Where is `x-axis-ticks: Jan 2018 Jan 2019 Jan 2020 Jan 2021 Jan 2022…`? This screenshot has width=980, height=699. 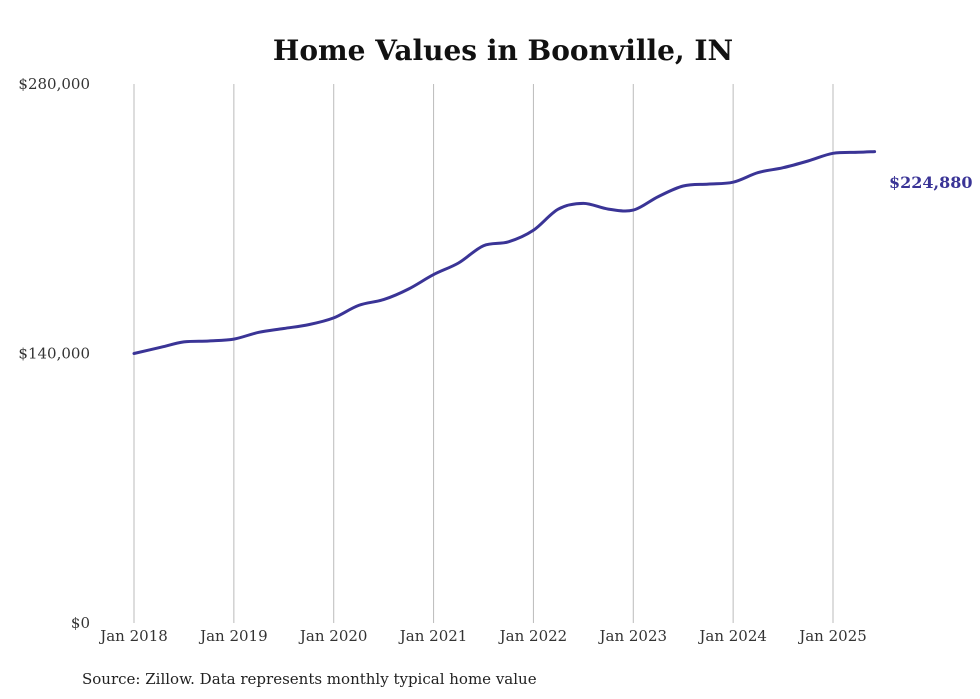
x-axis-ticks: Jan 2018 Jan 2019 Jan 2020 Jan 2021 Jan 2022… is located at coordinates (482, 636).